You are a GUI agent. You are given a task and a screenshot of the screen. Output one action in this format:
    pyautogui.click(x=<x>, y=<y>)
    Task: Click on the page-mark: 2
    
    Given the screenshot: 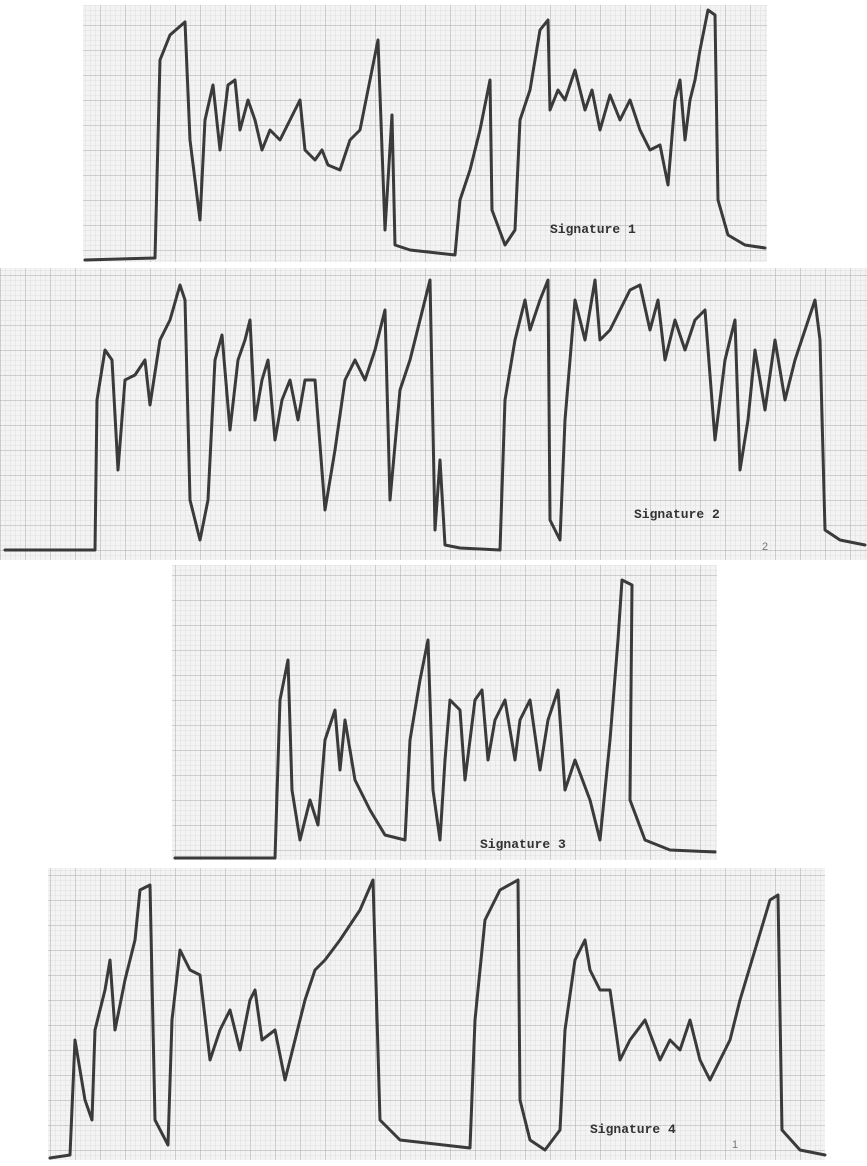 What is the action you would take?
    pyautogui.click(x=765, y=547)
    